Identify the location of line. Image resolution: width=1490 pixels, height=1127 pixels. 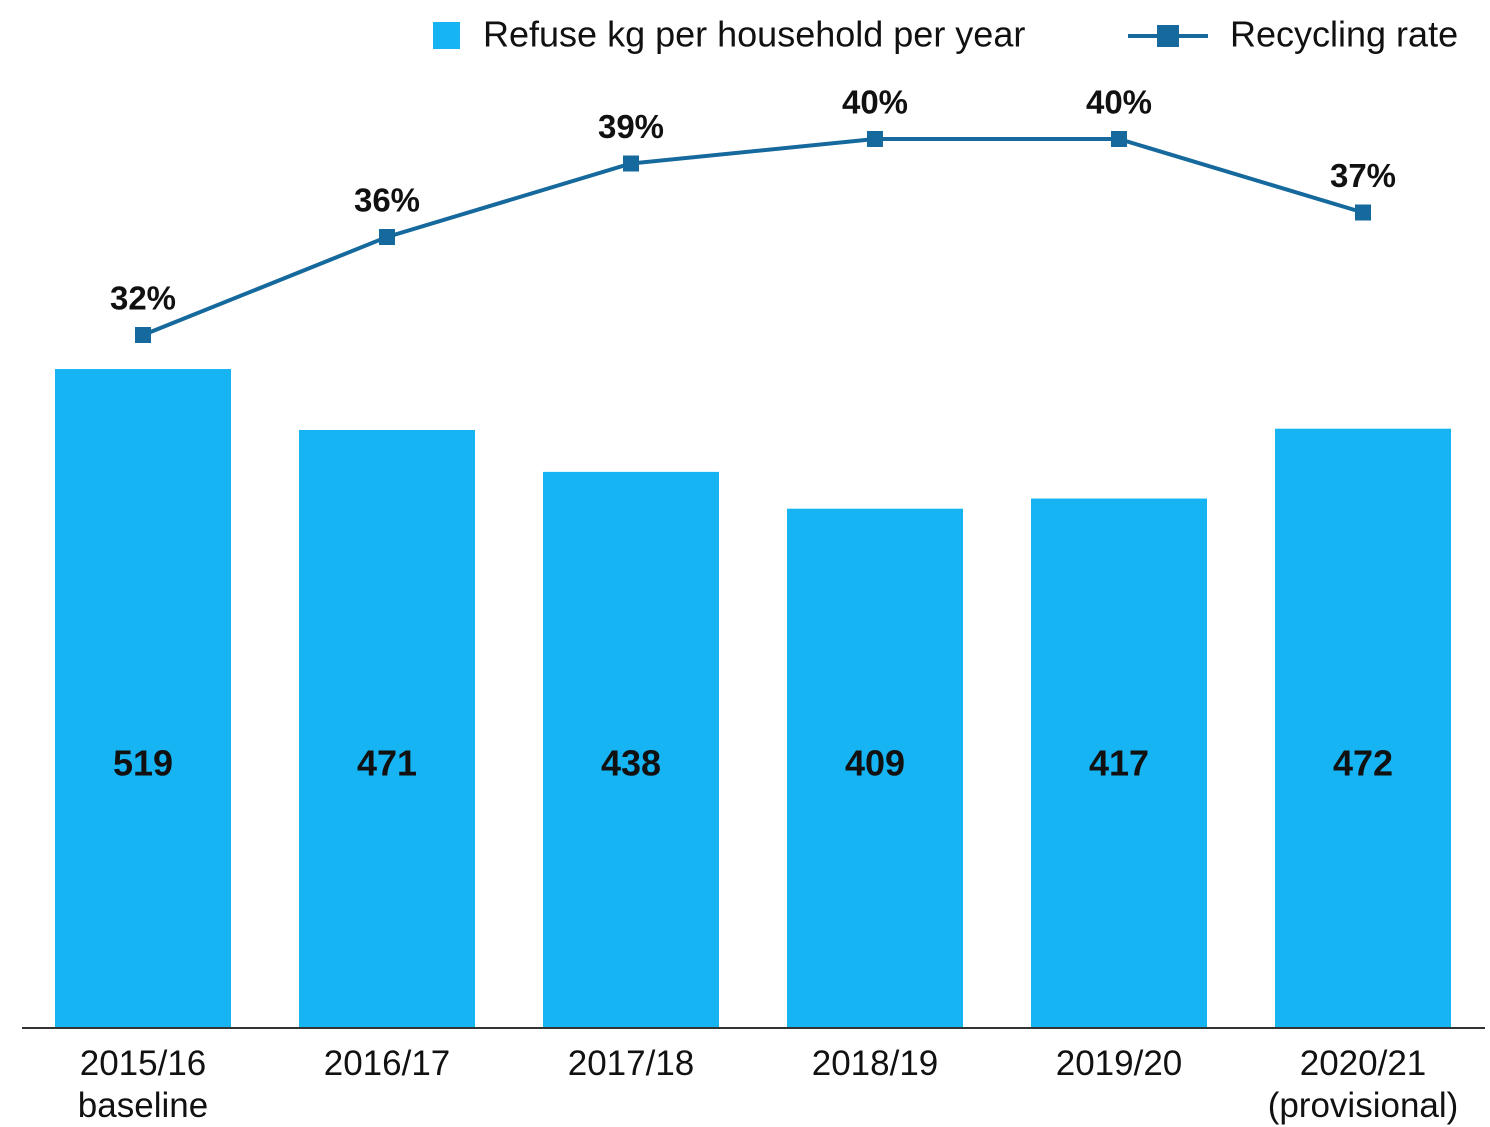
(753, 237).